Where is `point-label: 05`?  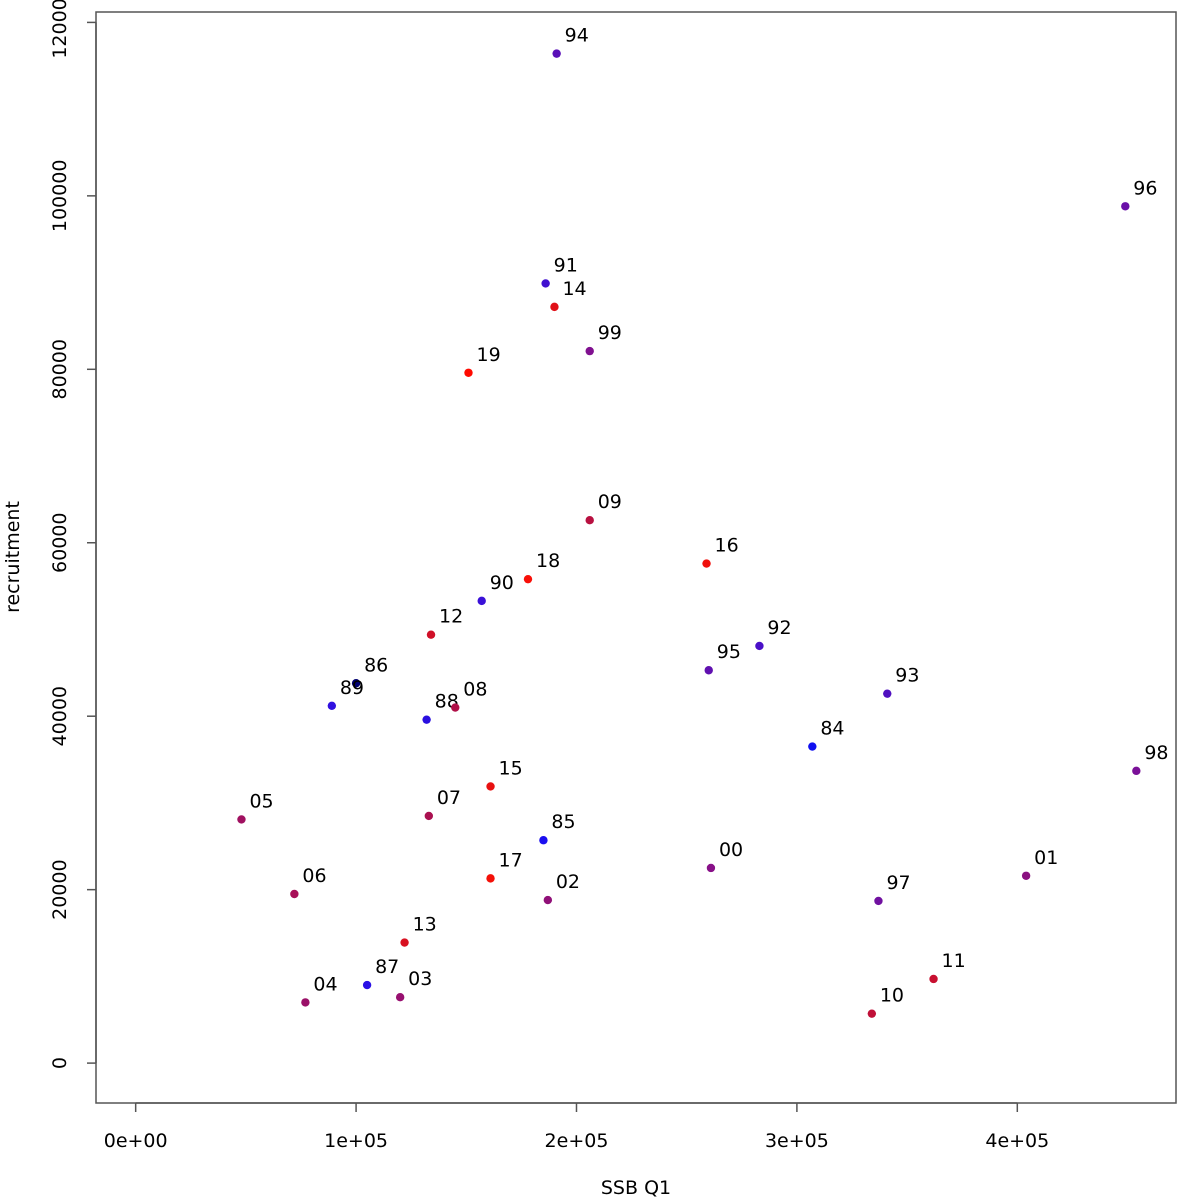 point-label: 05 is located at coordinates (261, 801).